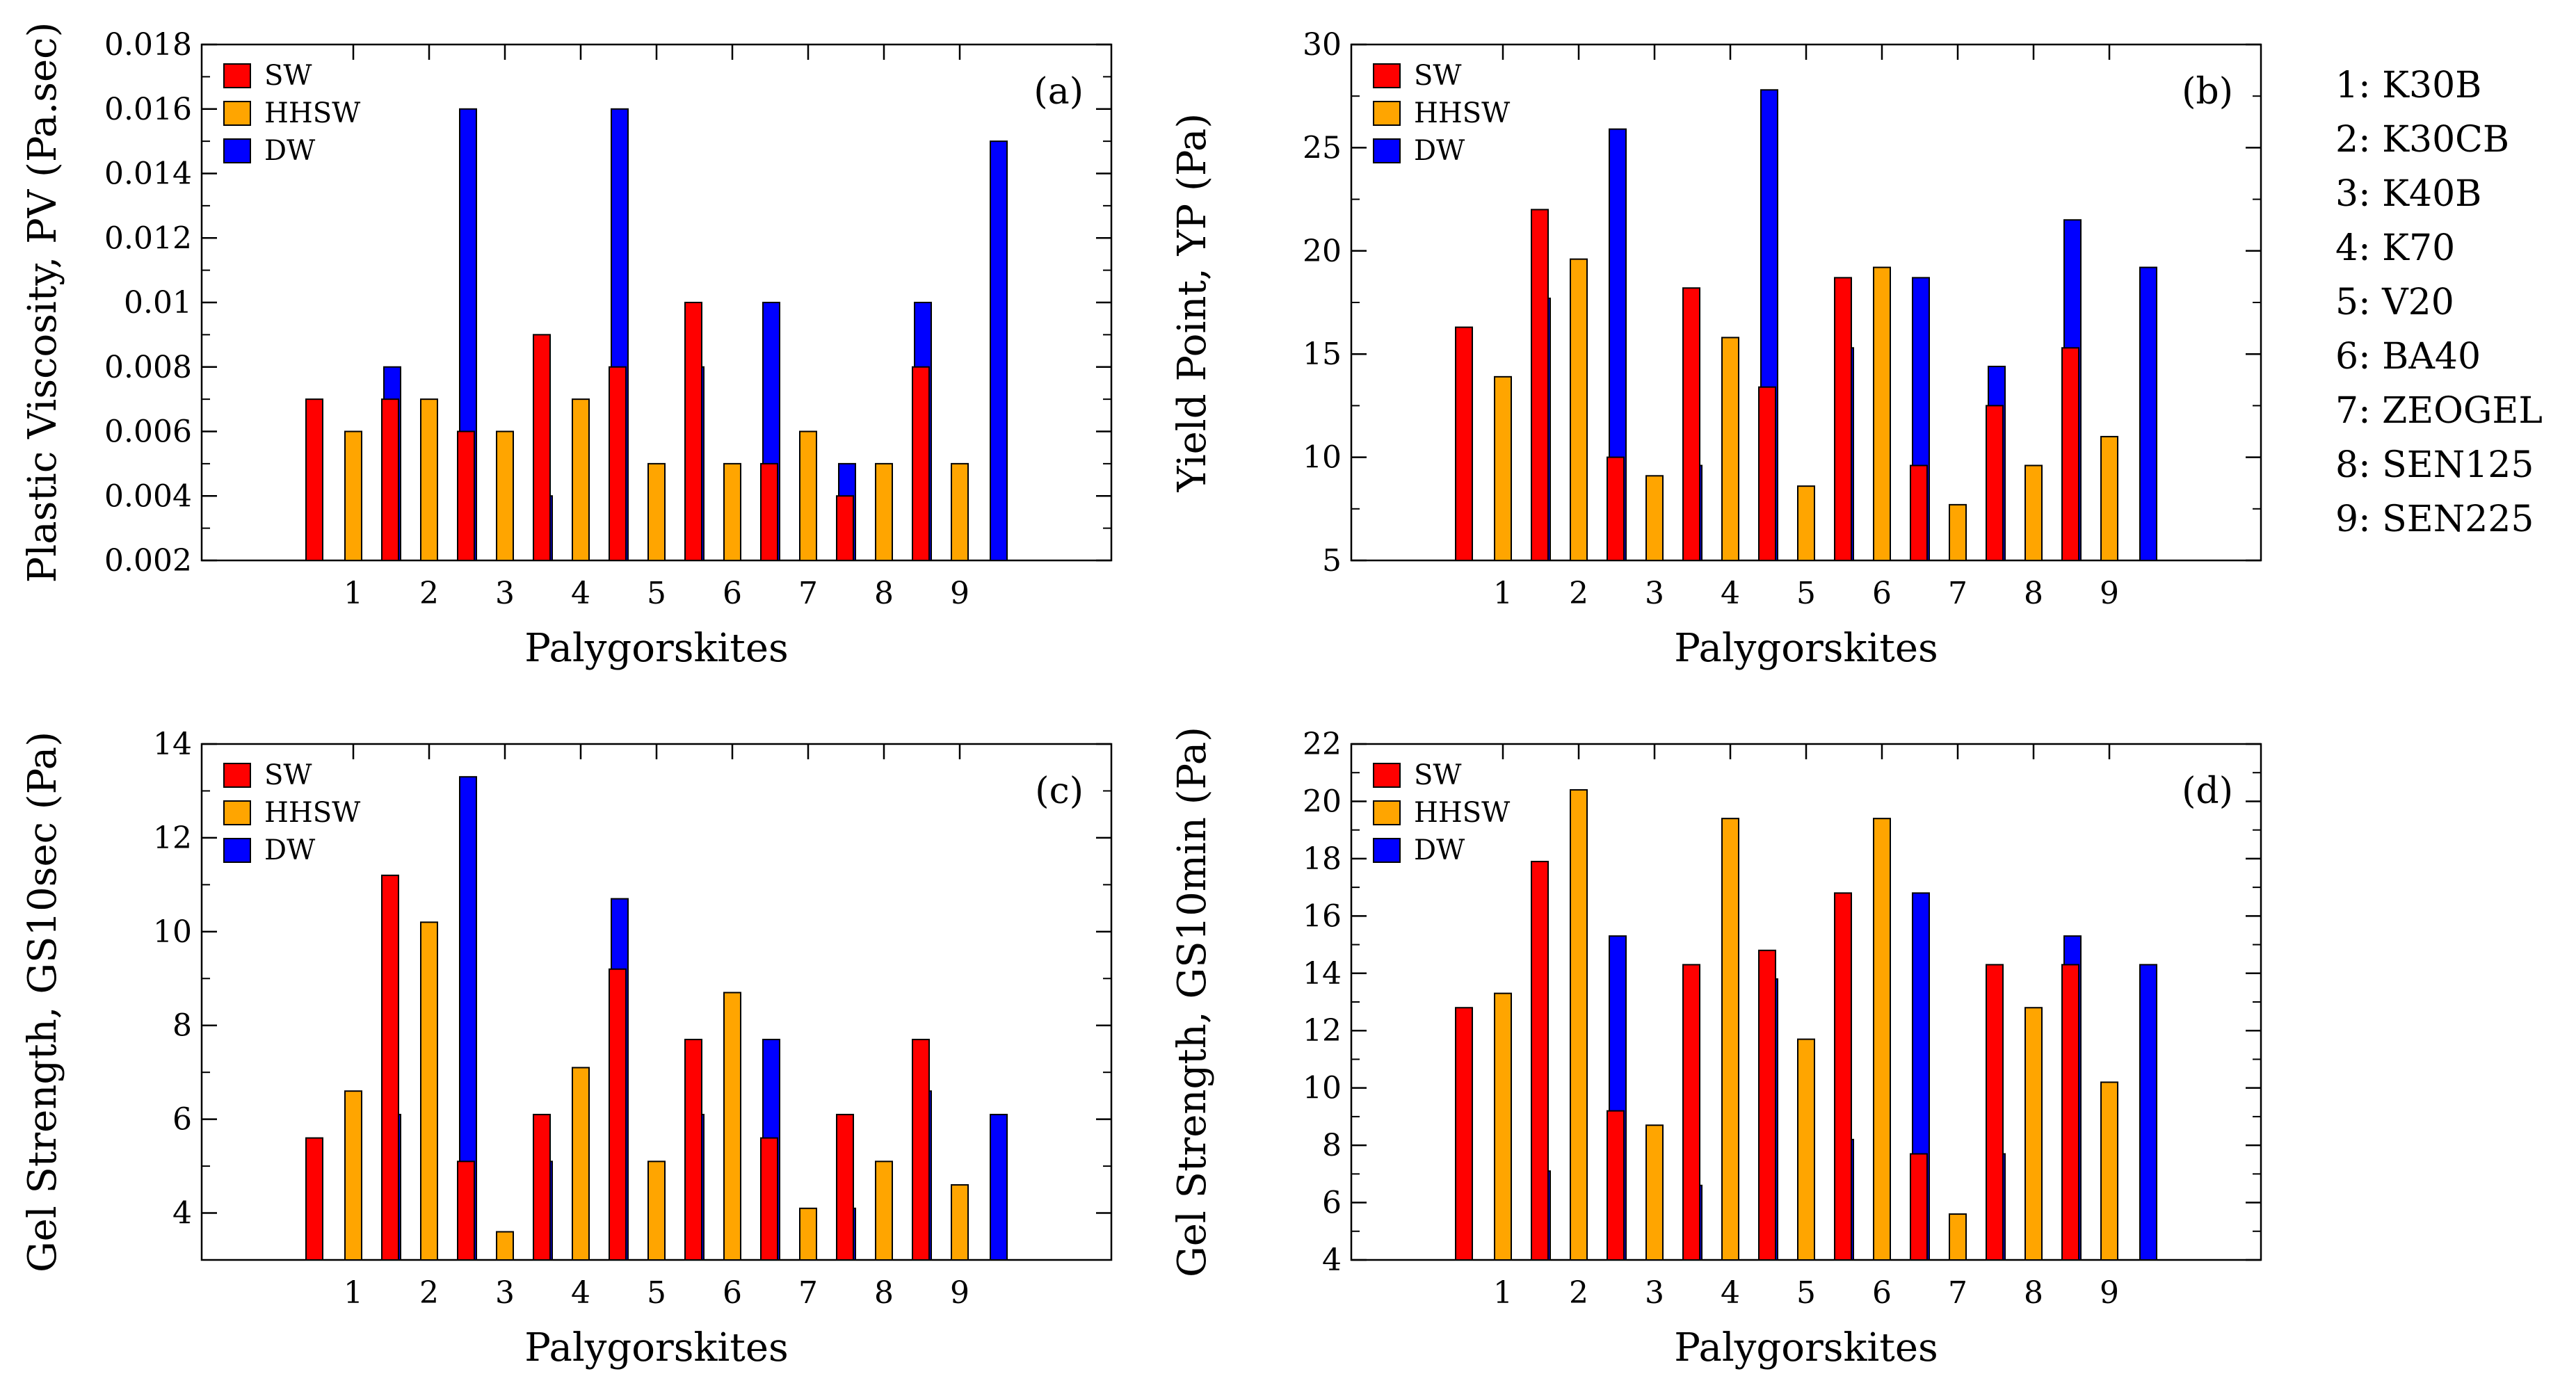 Image resolution: width=2576 pixels, height=1383 pixels. I want to click on y-tick-label: 30, so click(1322, 45).